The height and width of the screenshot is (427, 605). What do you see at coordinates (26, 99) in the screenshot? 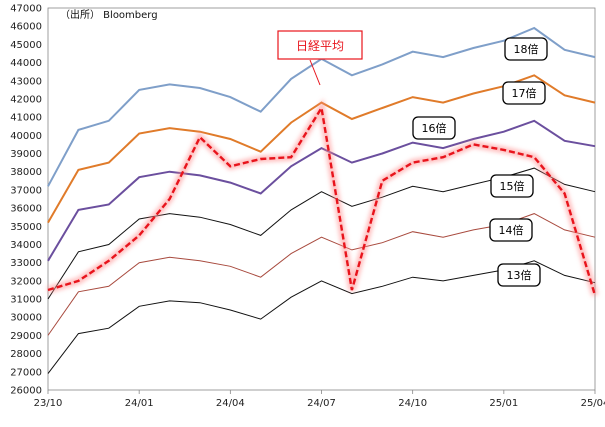
I see `y-tick-label: 42000` at bounding box center [26, 99].